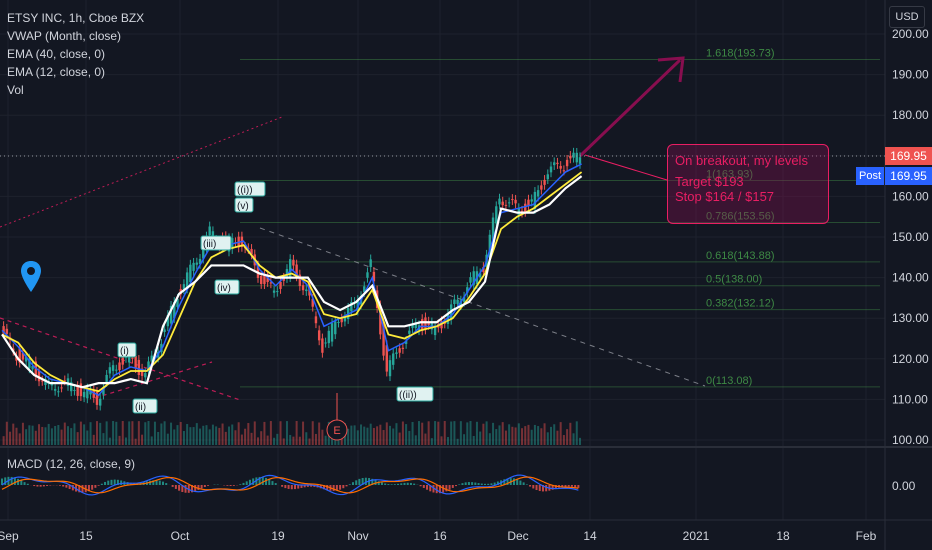 The width and height of the screenshot is (932, 550). What do you see at coordinates (908, 156) in the screenshot?
I see `last-price-tag: 169.95` at bounding box center [908, 156].